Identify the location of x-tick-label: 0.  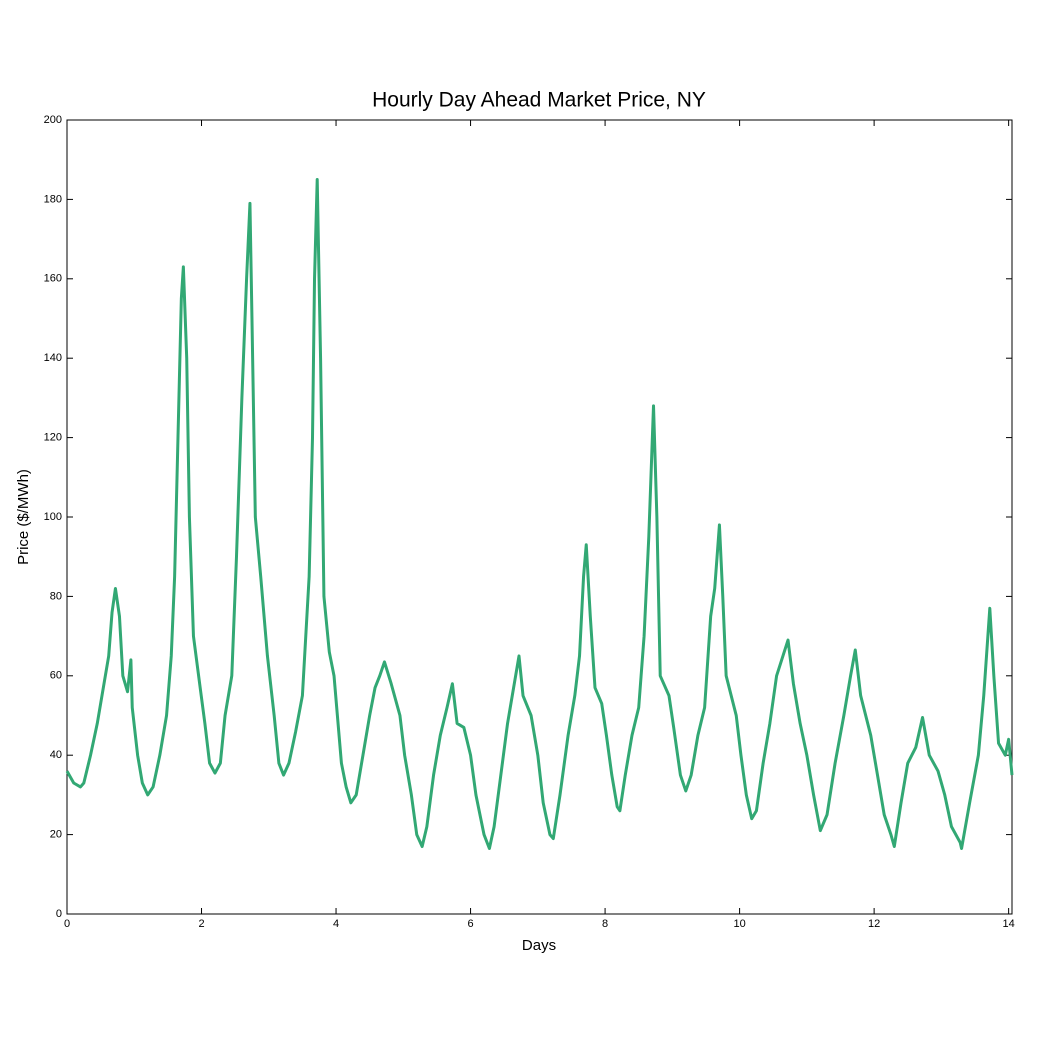
(67, 924).